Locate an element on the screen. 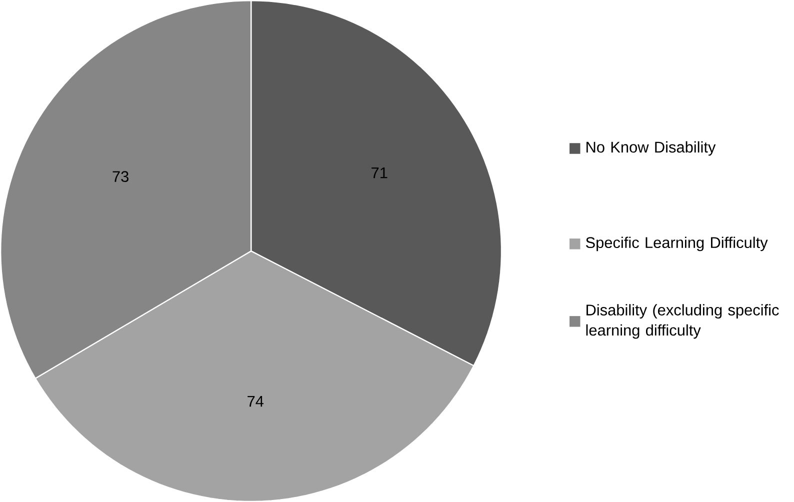 The height and width of the screenshot is (502, 794). legend-label: Specific Learning Difficulty is located at coordinates (677, 244).